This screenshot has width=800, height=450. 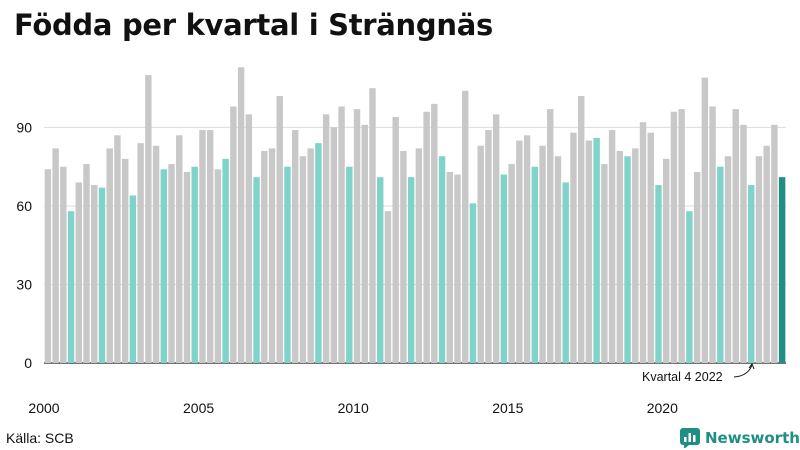 I want to click on source-note: Källa: SCB, so click(x=40, y=438).